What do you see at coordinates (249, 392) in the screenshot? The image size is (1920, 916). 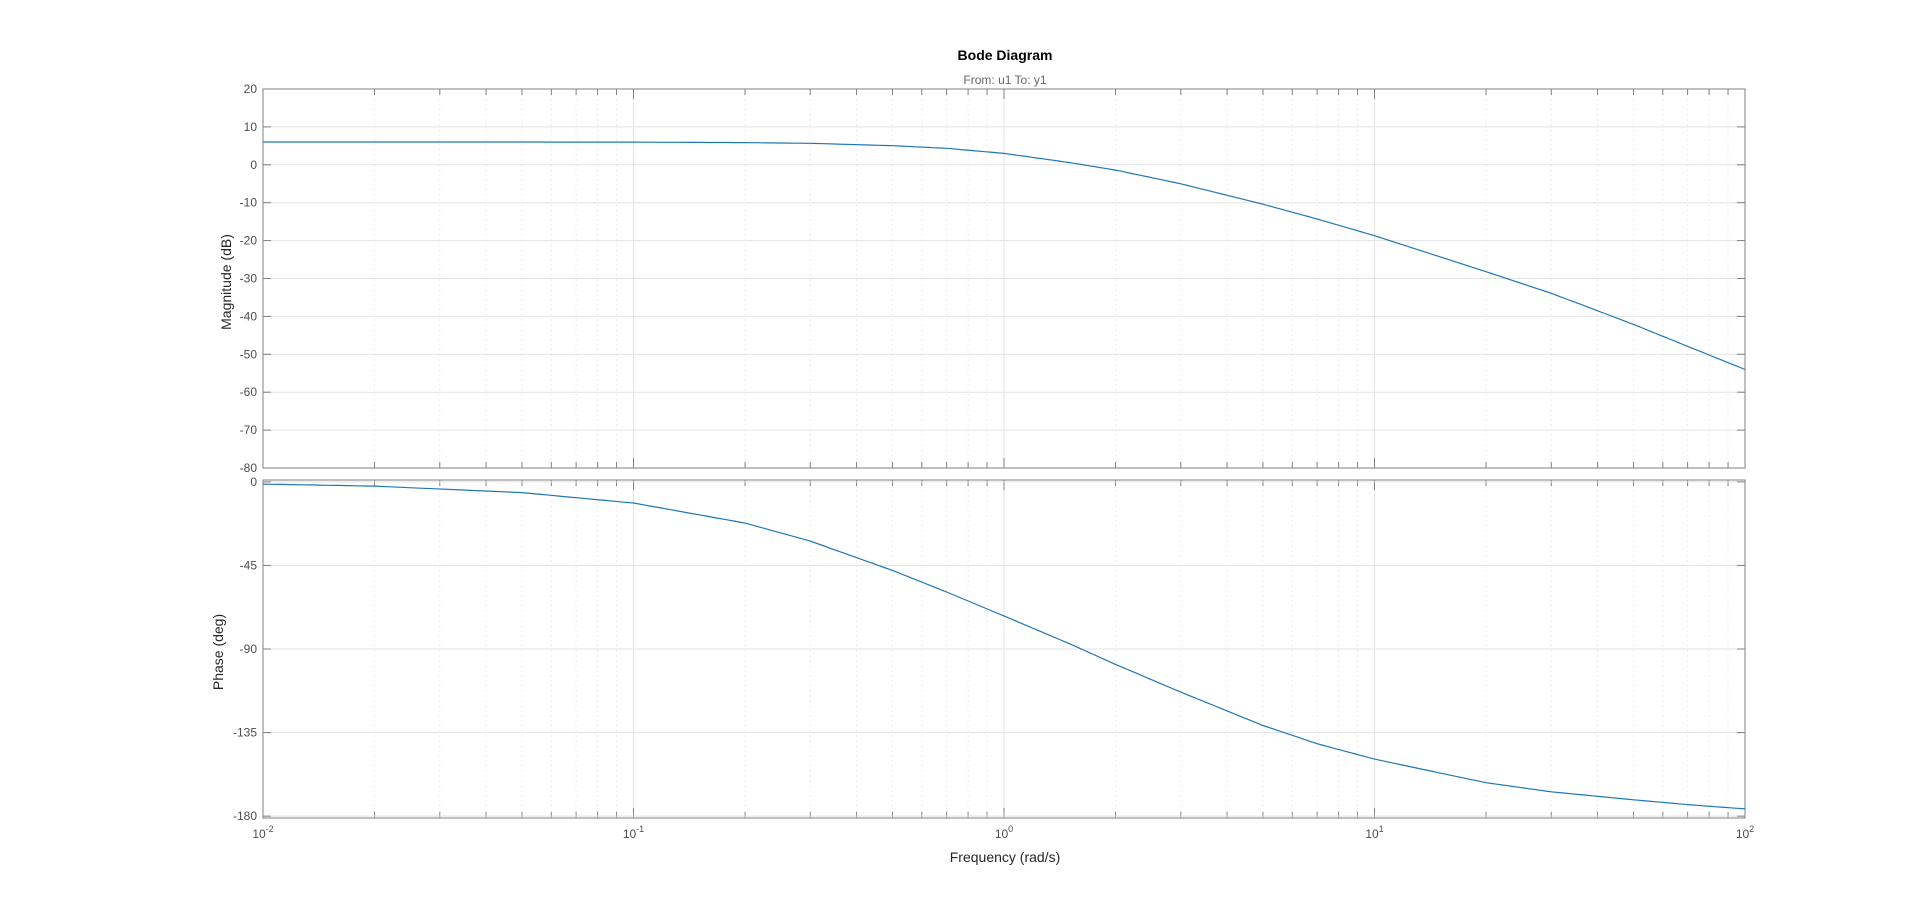 I see `y-tick-label: -60` at bounding box center [249, 392].